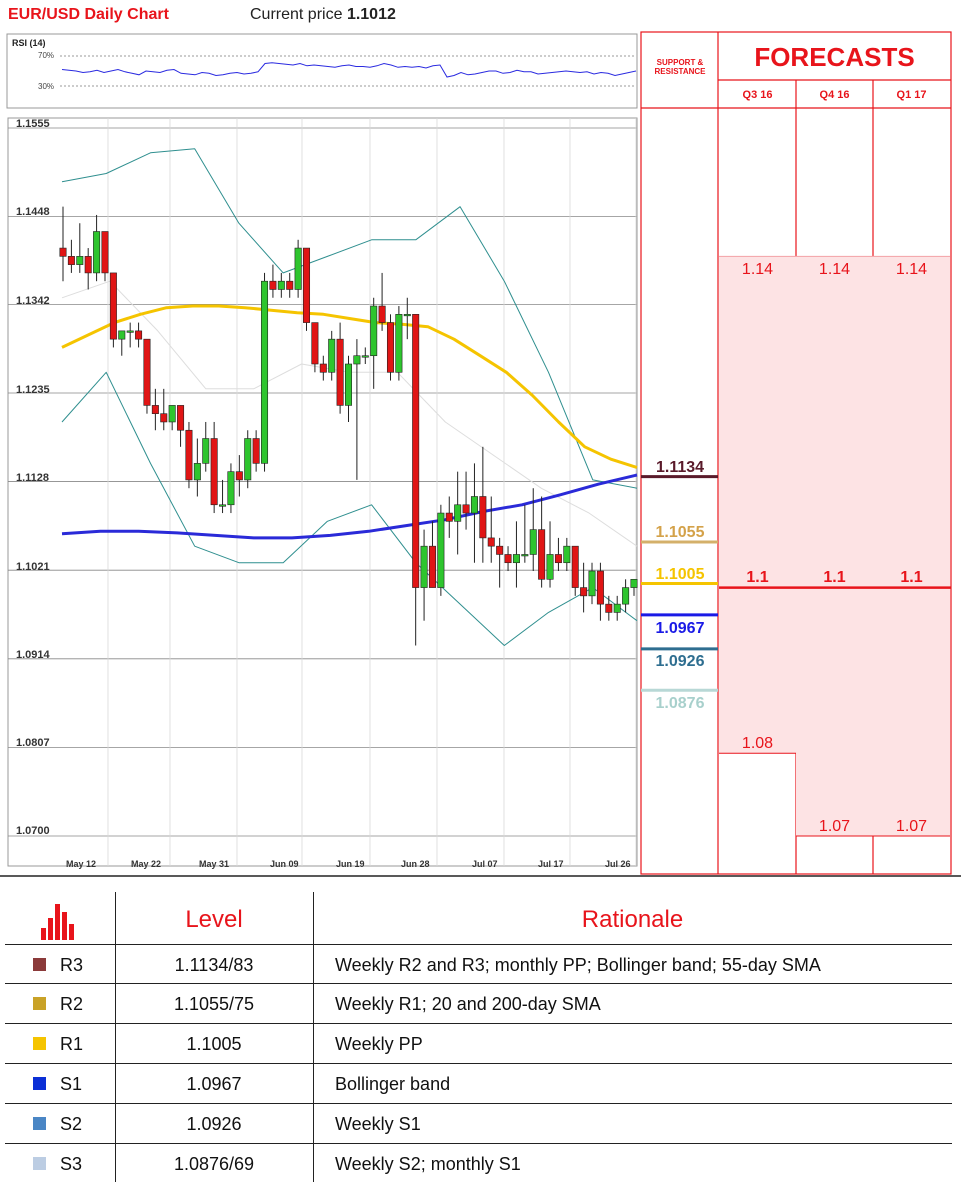 This screenshot has height=1190, width=961. I want to click on rsi-tick-70: 70%, so click(46, 55).